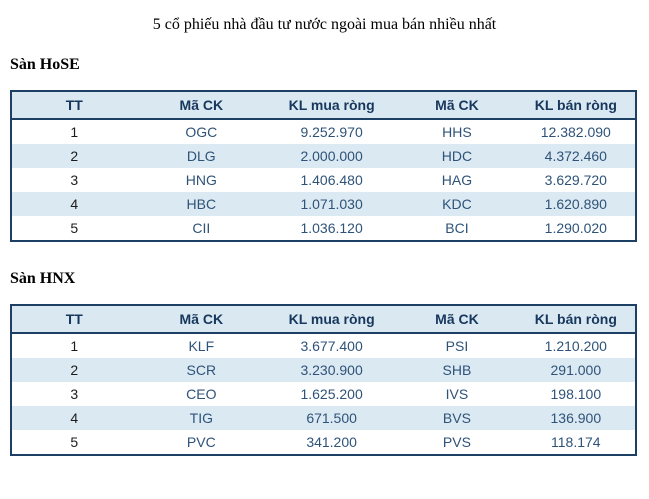 This screenshot has width=649, height=499. What do you see at coordinates (575, 180) in the screenshot?
I see `sell-volume-cell: 3.629.720` at bounding box center [575, 180].